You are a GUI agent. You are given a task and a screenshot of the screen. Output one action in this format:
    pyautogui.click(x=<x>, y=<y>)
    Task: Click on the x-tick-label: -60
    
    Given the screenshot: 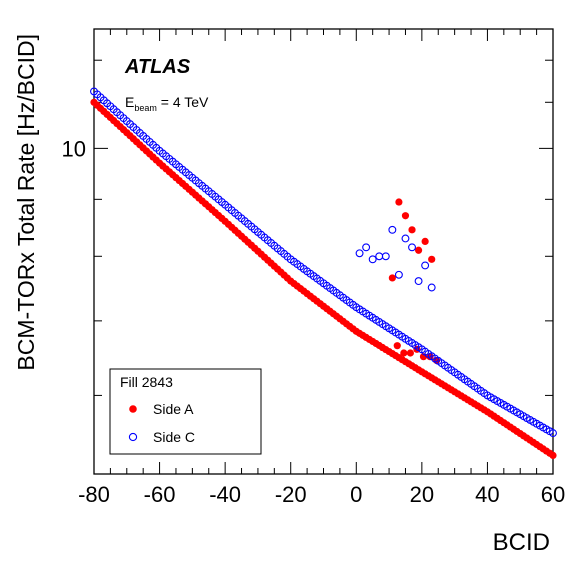 What is the action you would take?
    pyautogui.click(x=160, y=494)
    